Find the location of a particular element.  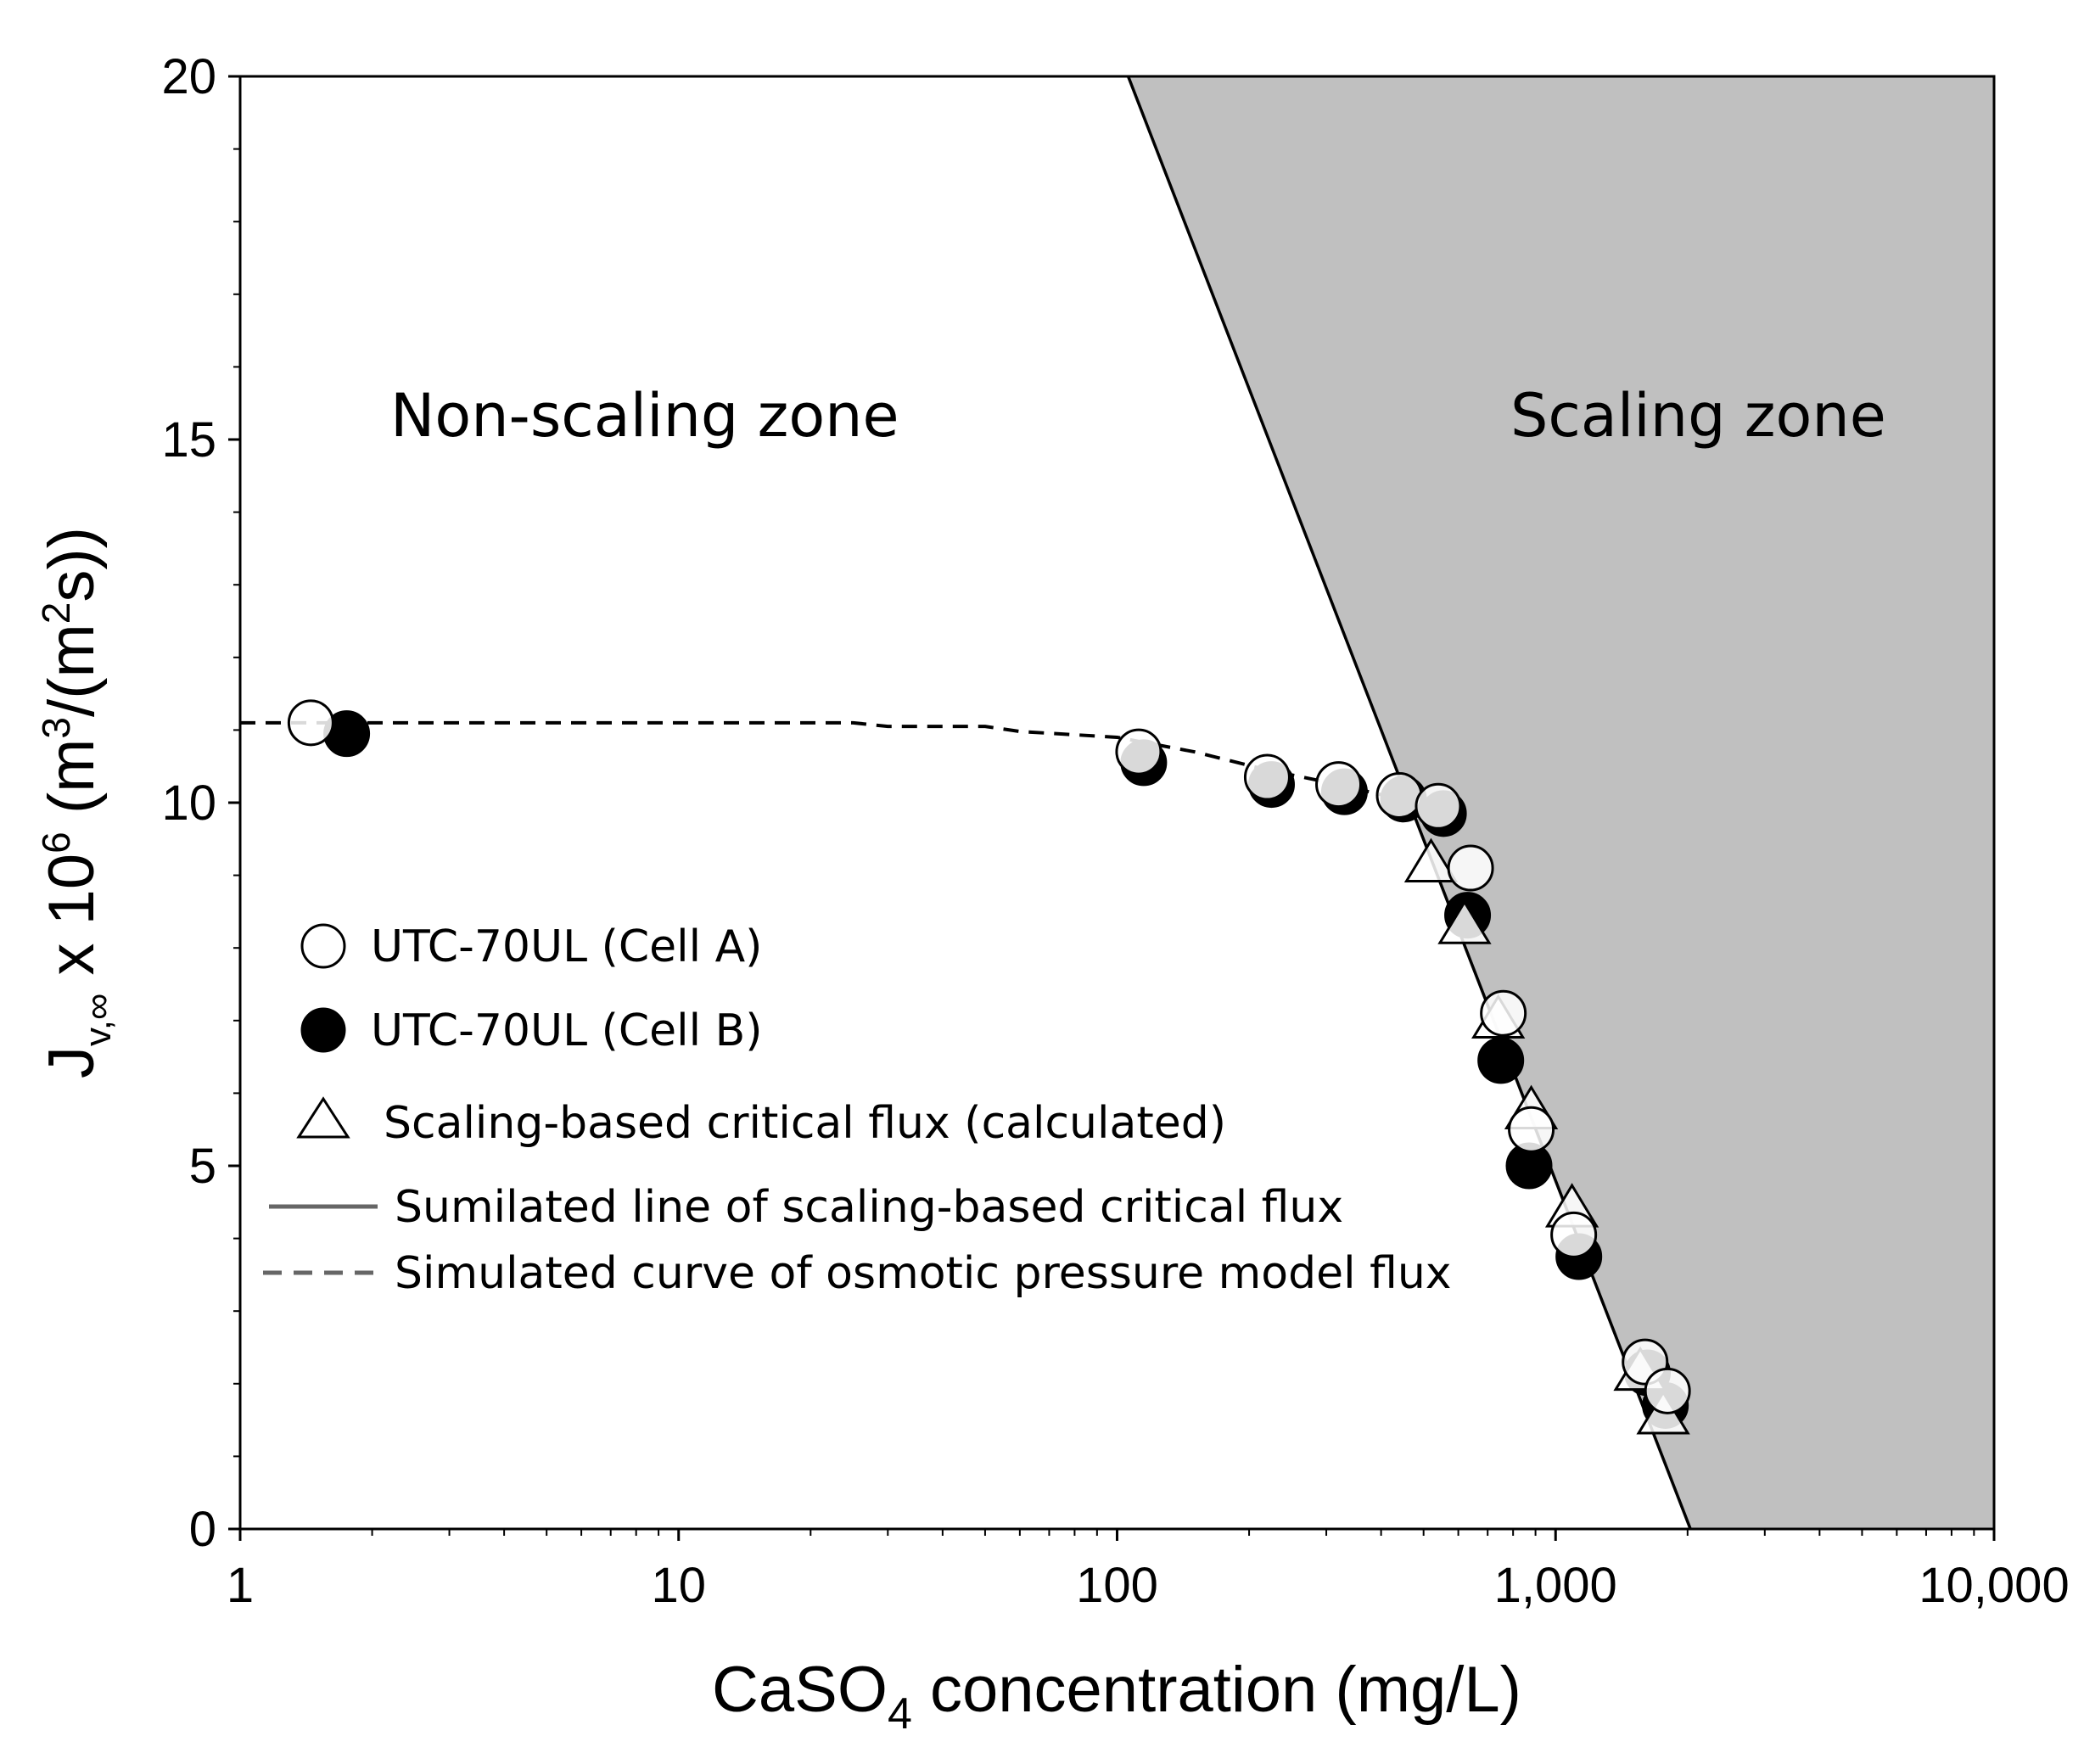

non-scaling-zone-label: Non-scaling zone is located at coordinates (644, 416).